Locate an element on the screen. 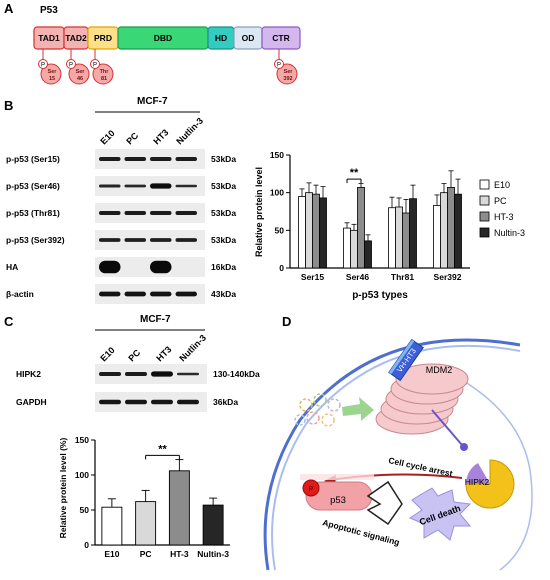 This screenshot has width=550, height=580. cell-death-burst is located at coordinates (440, 514).